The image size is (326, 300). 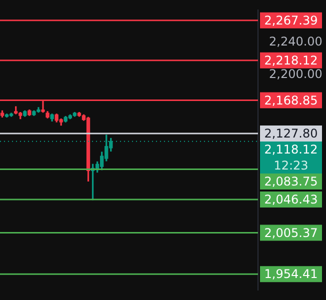 What do you see at coordinates (291, 165) in the screenshot?
I see `text: 12:23` at bounding box center [291, 165].